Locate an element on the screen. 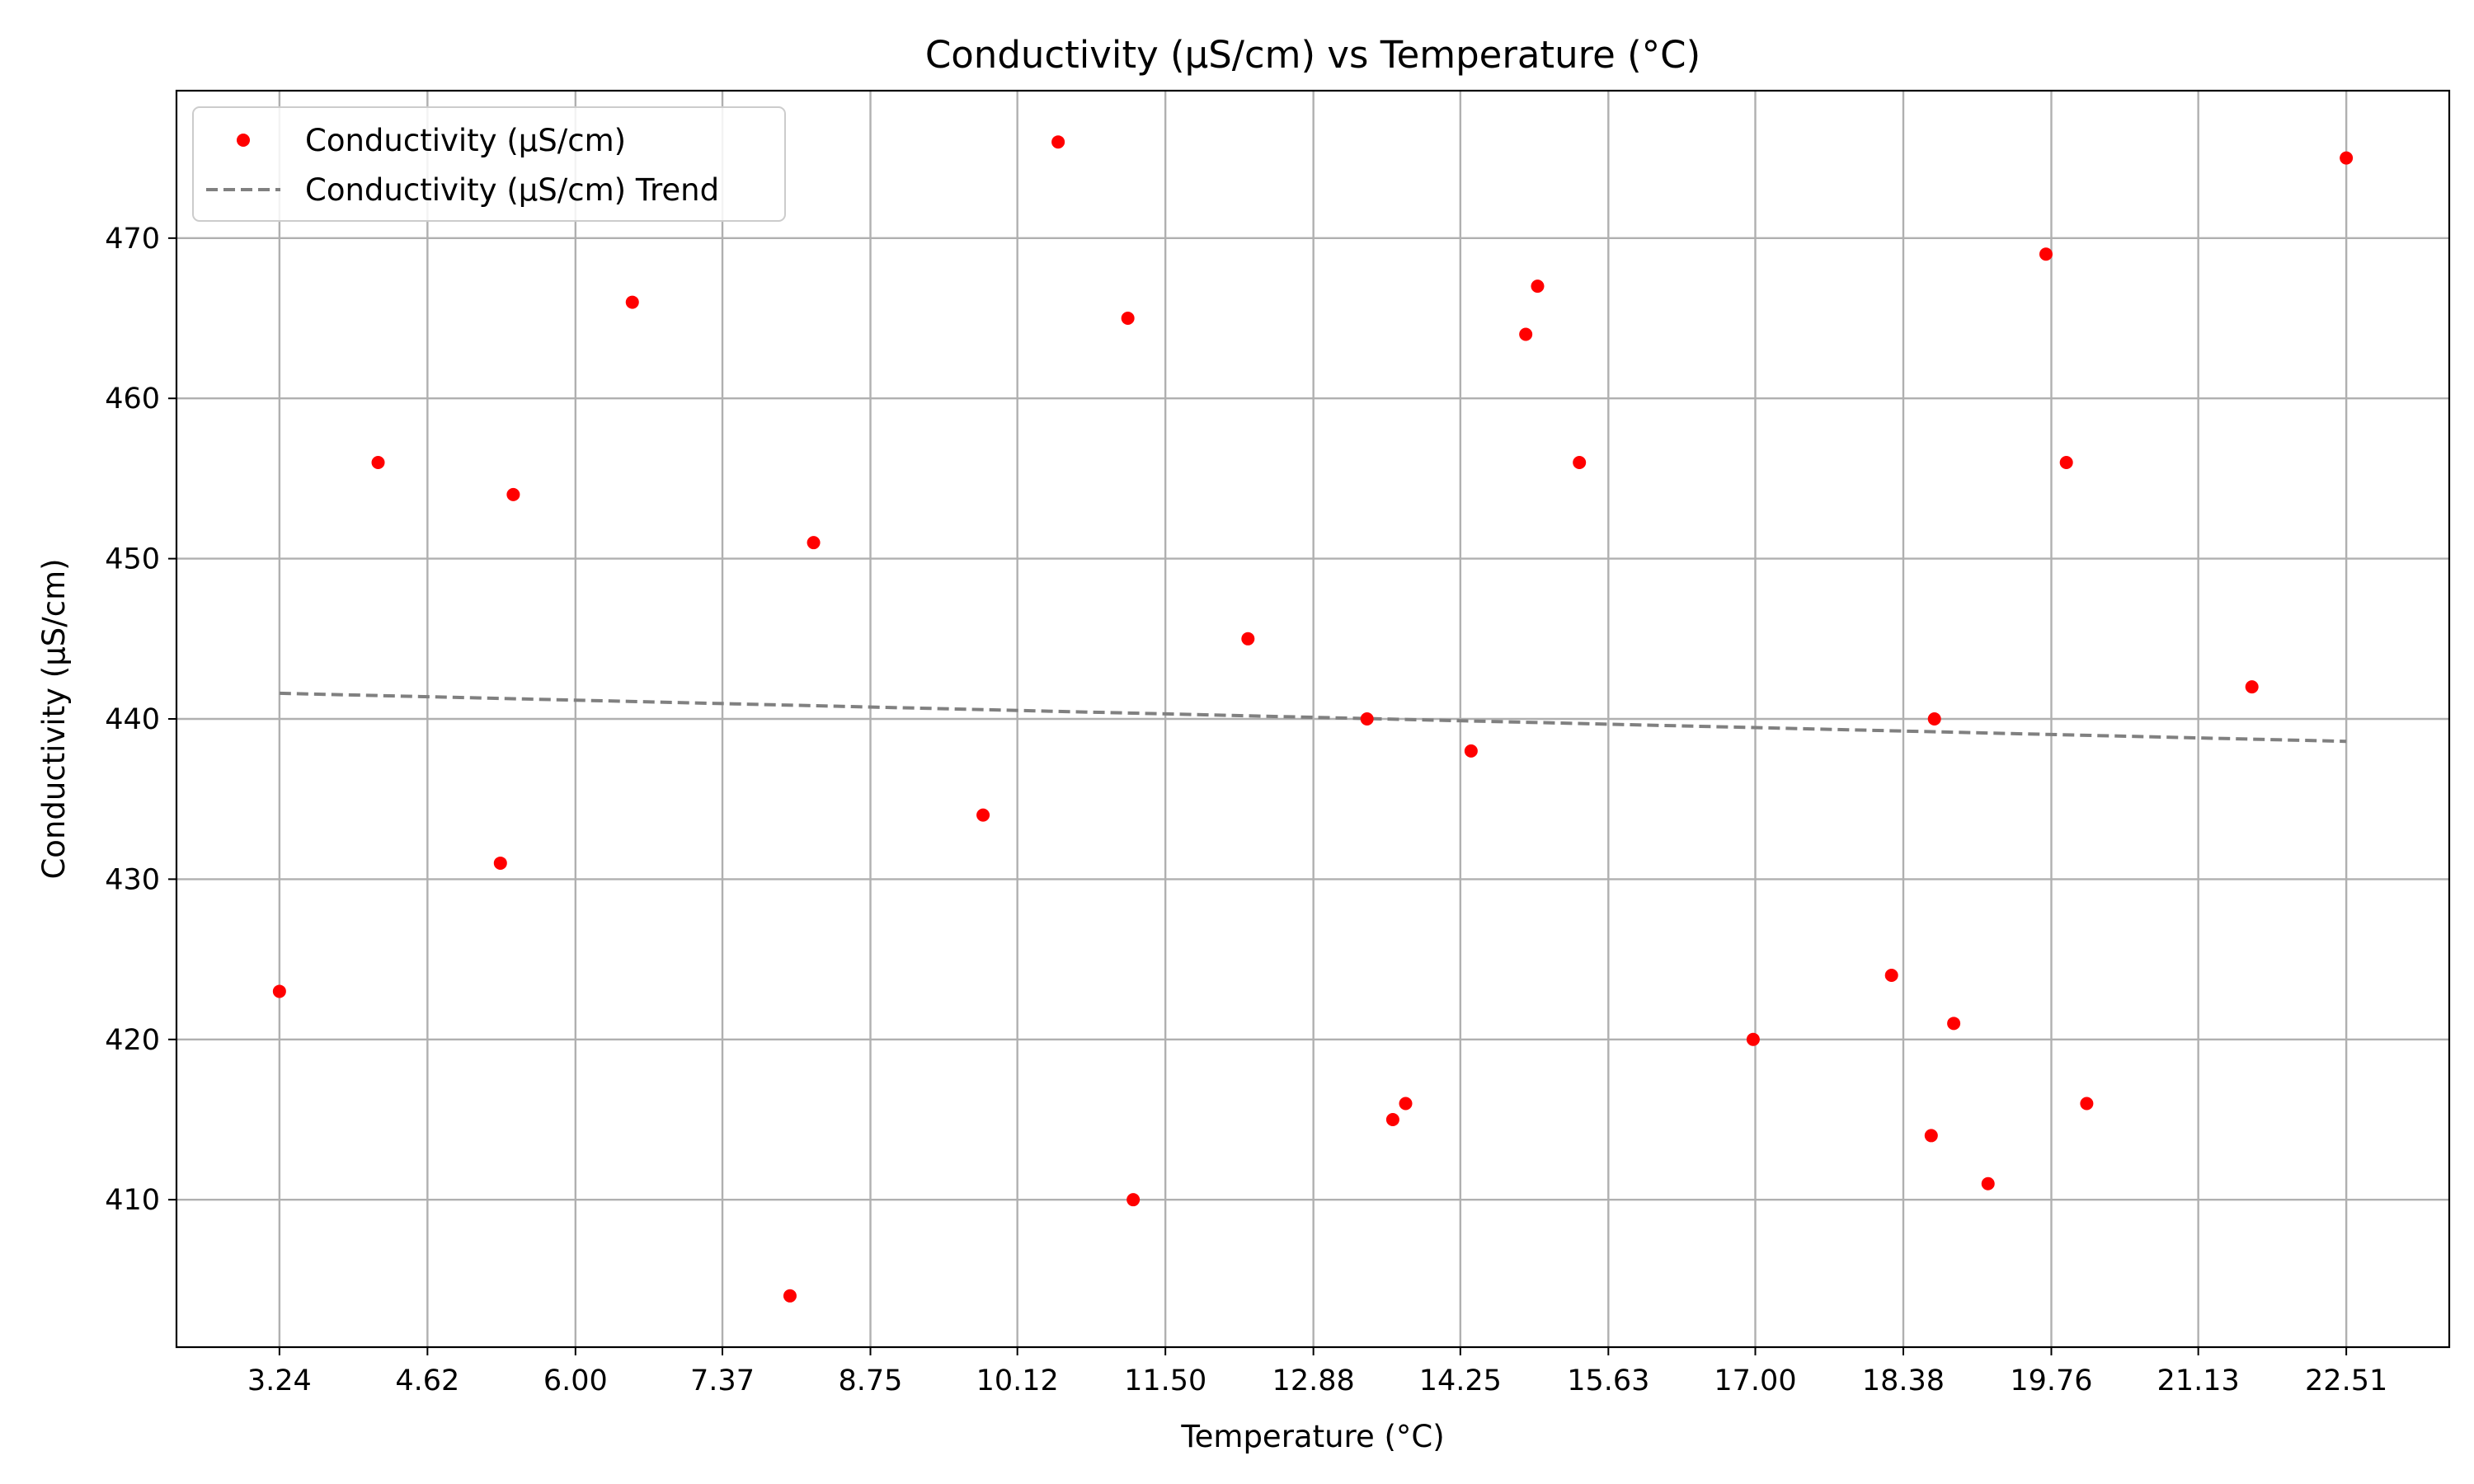 The width and height of the screenshot is (2474, 1484). x-tick-label: 12.88 is located at coordinates (1313, 1380).